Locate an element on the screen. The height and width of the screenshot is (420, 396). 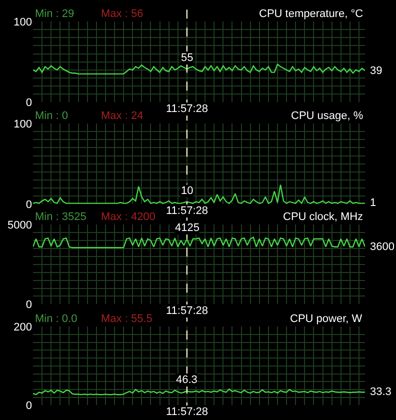
annotation: 10 is located at coordinates (187, 191).